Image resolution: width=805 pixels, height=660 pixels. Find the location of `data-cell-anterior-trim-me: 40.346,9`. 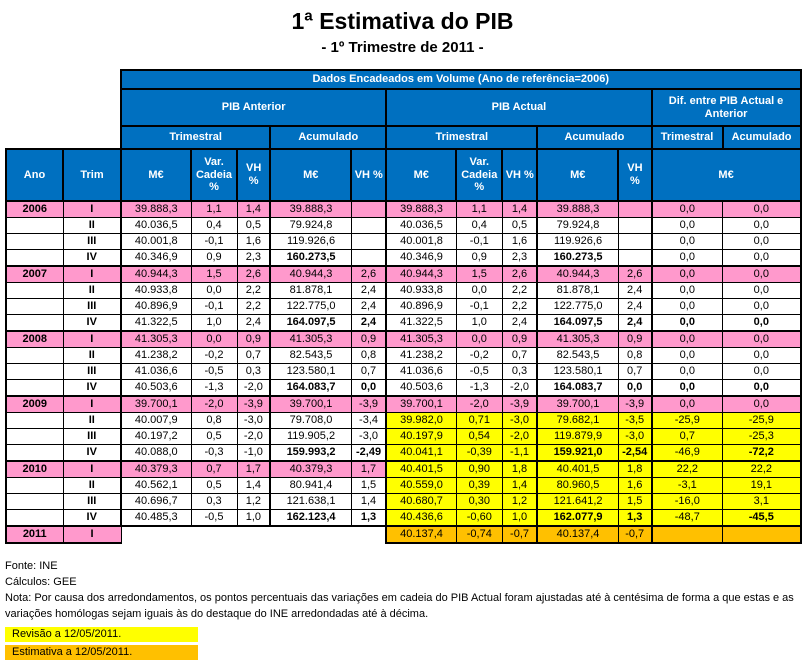

data-cell-anterior-trim-me: 40.346,9 is located at coordinates (156, 258).